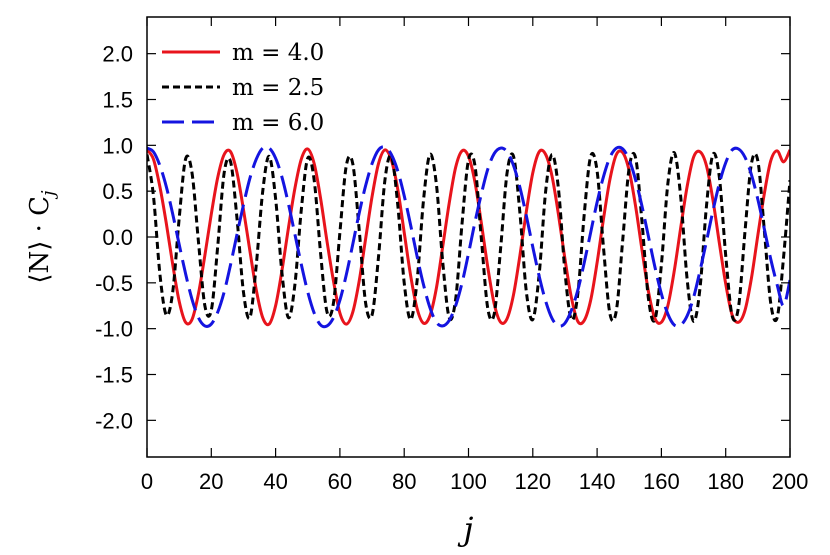 The height and width of the screenshot is (555, 830). What do you see at coordinates (468, 481) in the screenshot?
I see `x-tick-label: 100` at bounding box center [468, 481].